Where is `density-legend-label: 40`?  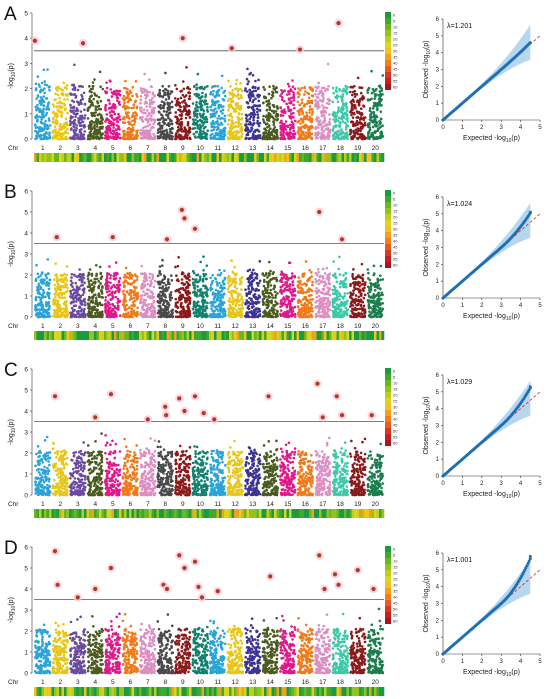 density-legend-label: 40 is located at coordinates (395, 63).